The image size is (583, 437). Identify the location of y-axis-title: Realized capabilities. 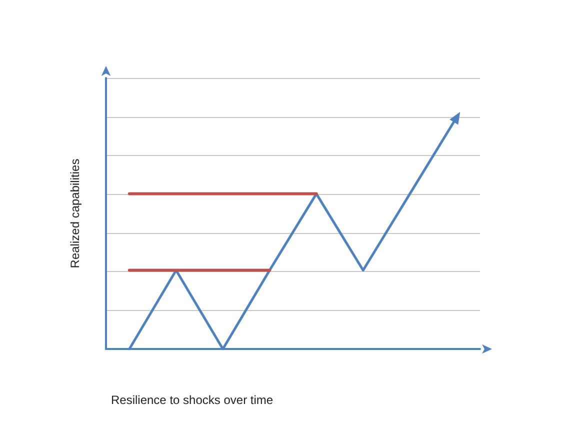
(75, 213).